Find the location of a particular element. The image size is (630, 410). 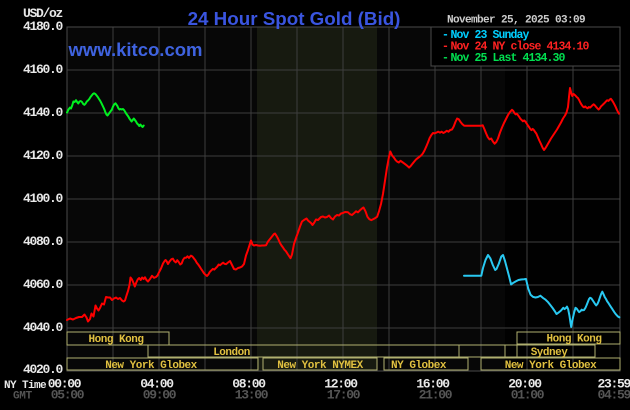

svg-text: 17:00 is located at coordinates (344, 395).